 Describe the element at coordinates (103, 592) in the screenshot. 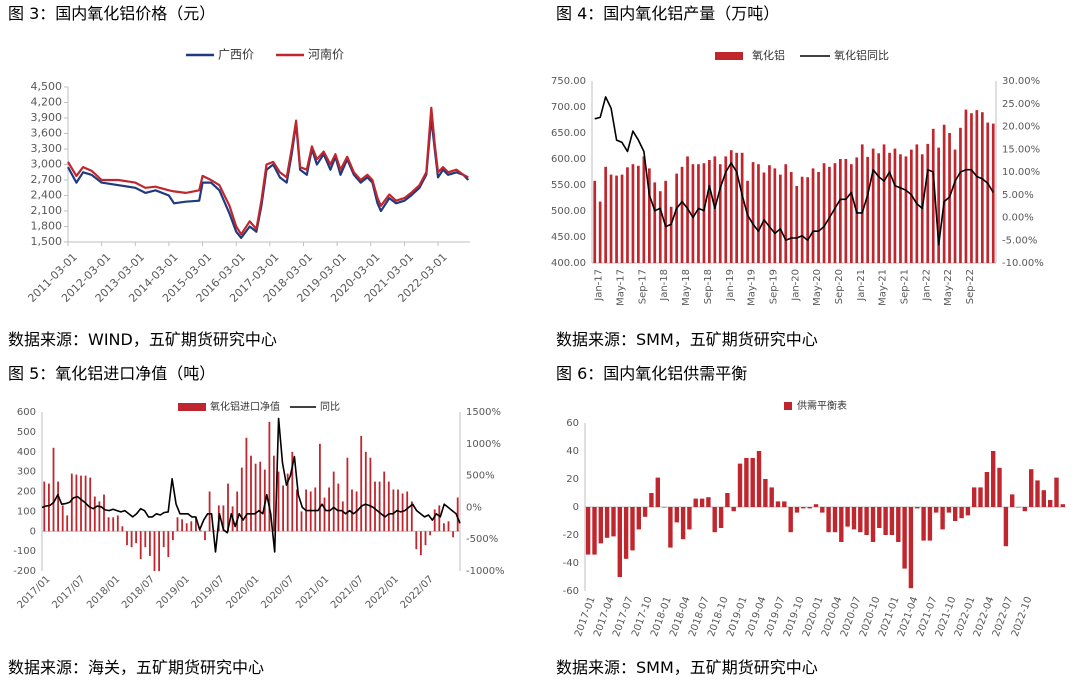

I see `x-tick-label: 2018/01` at that location.